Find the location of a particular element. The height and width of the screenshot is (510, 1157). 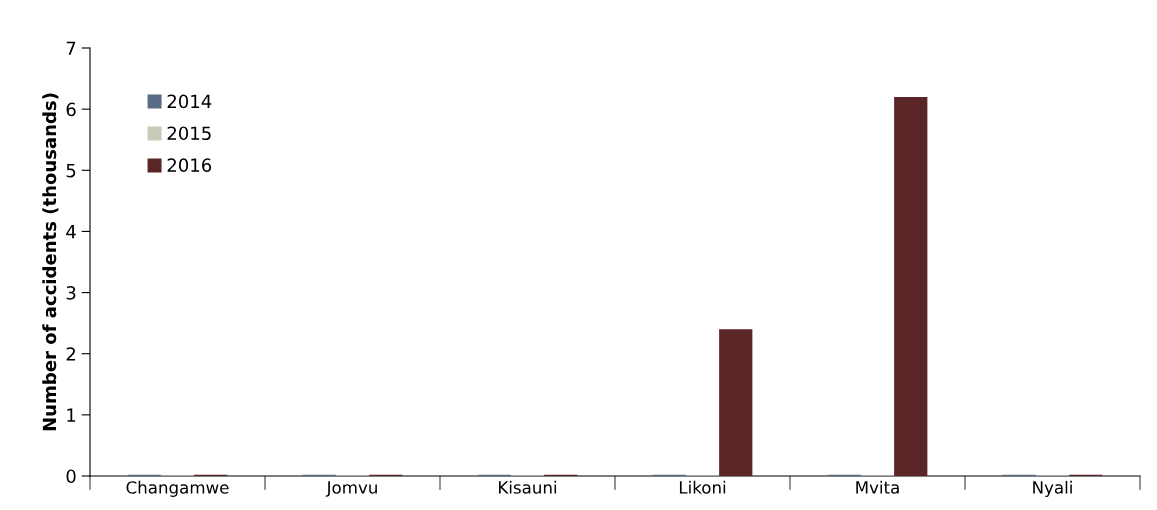

legend-label: 2014 is located at coordinates (189, 101).